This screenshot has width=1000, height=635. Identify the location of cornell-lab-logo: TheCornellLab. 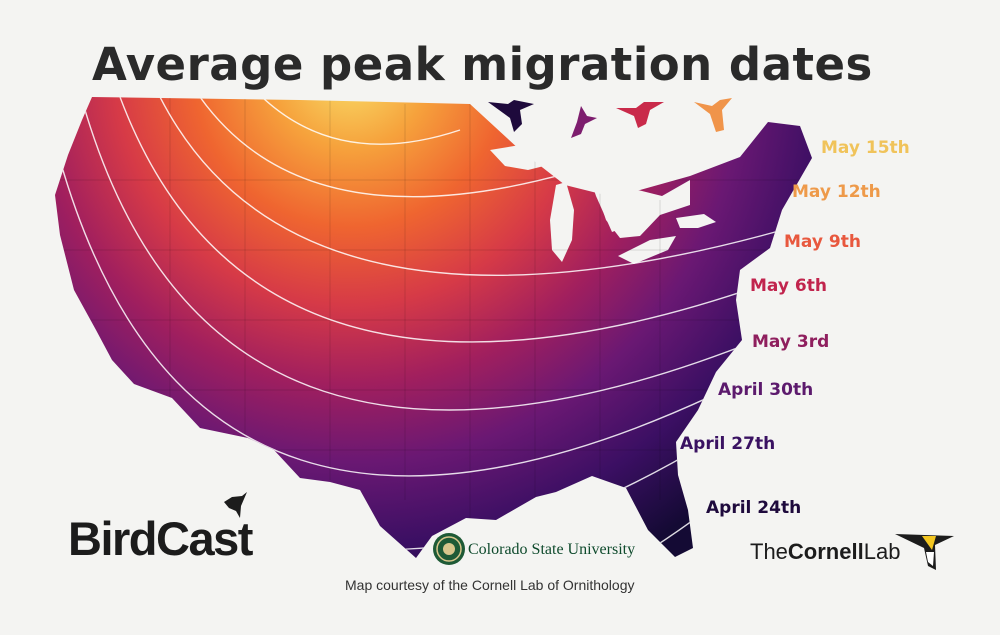
(825, 552).